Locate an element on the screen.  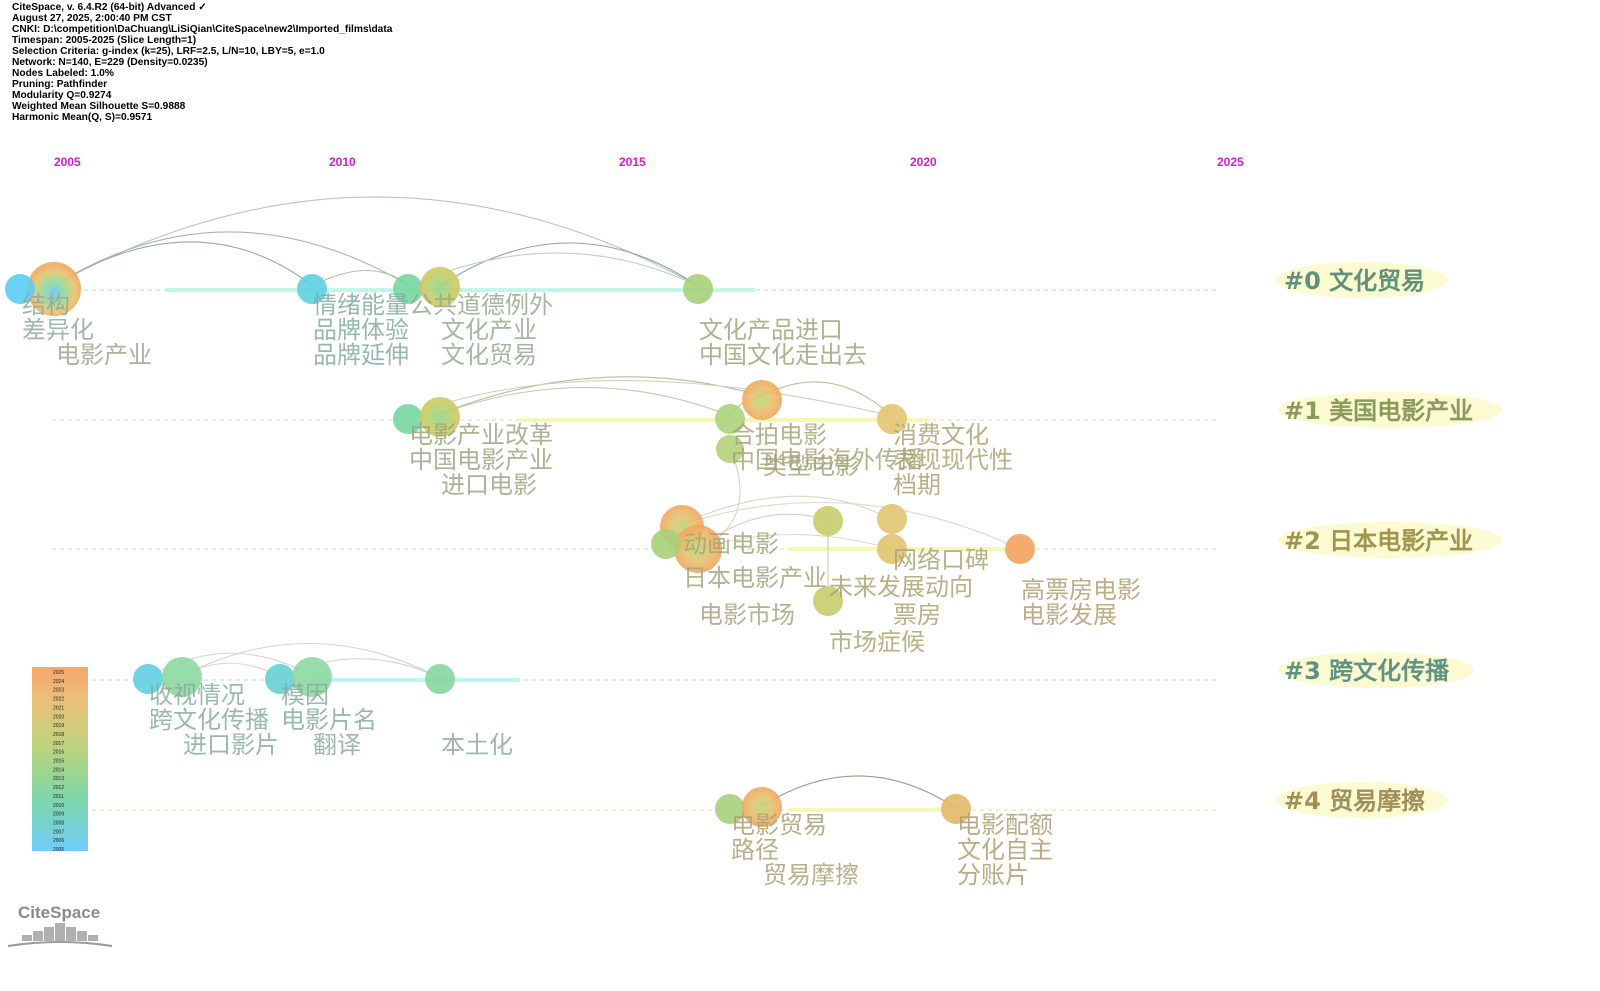
cluster-label-4: #4 贸易摩擦 is located at coordinates (1362, 800).